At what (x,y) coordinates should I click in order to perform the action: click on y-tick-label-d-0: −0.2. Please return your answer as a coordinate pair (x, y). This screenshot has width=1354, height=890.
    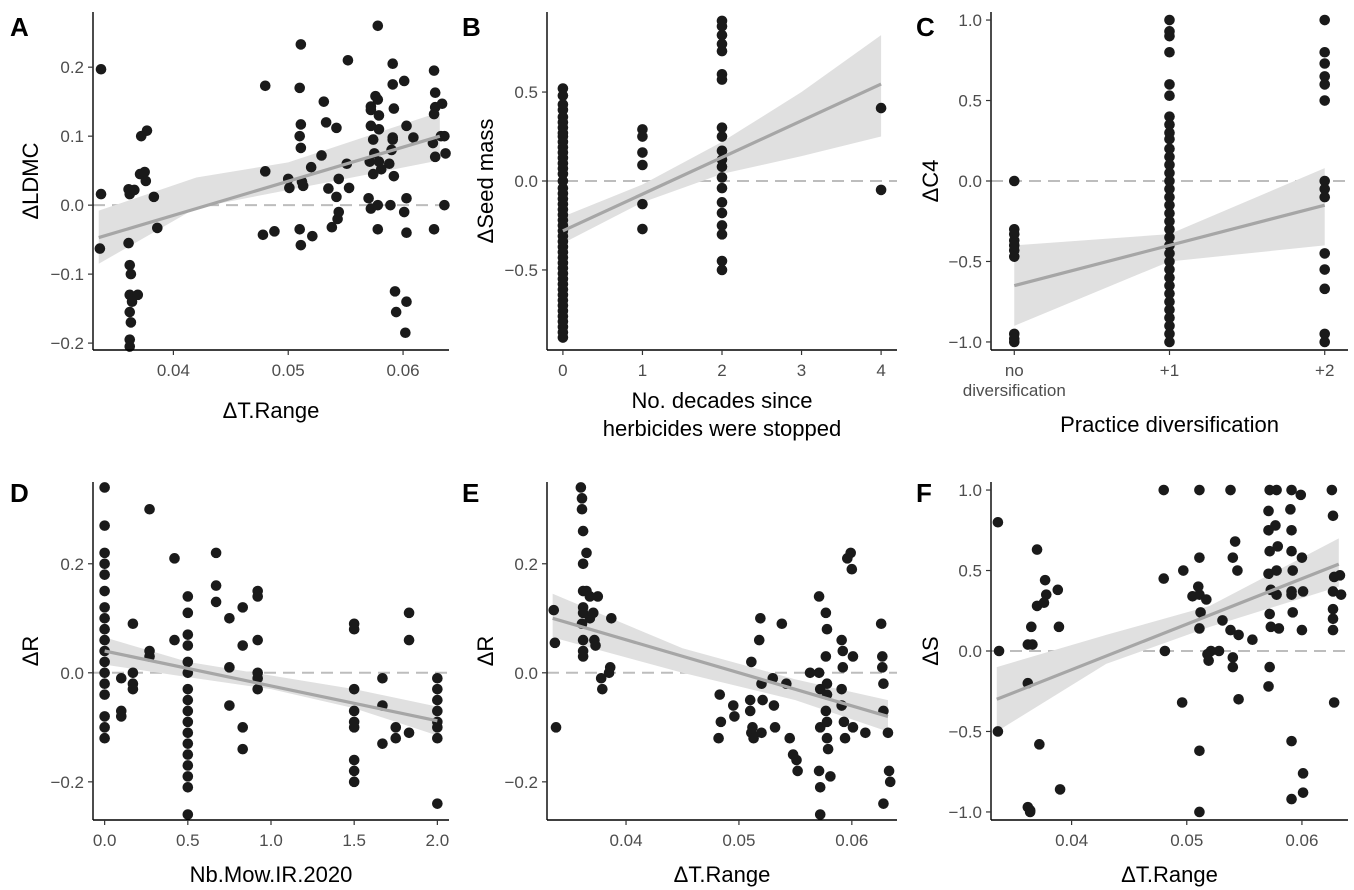
    Looking at the image, I should click on (67, 782).